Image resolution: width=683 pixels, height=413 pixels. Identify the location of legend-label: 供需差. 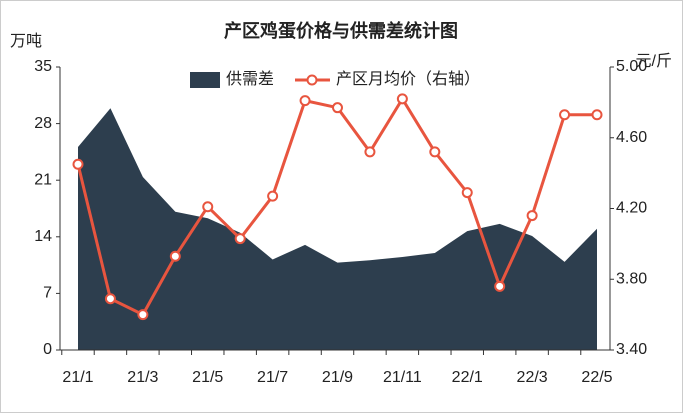
(250, 79).